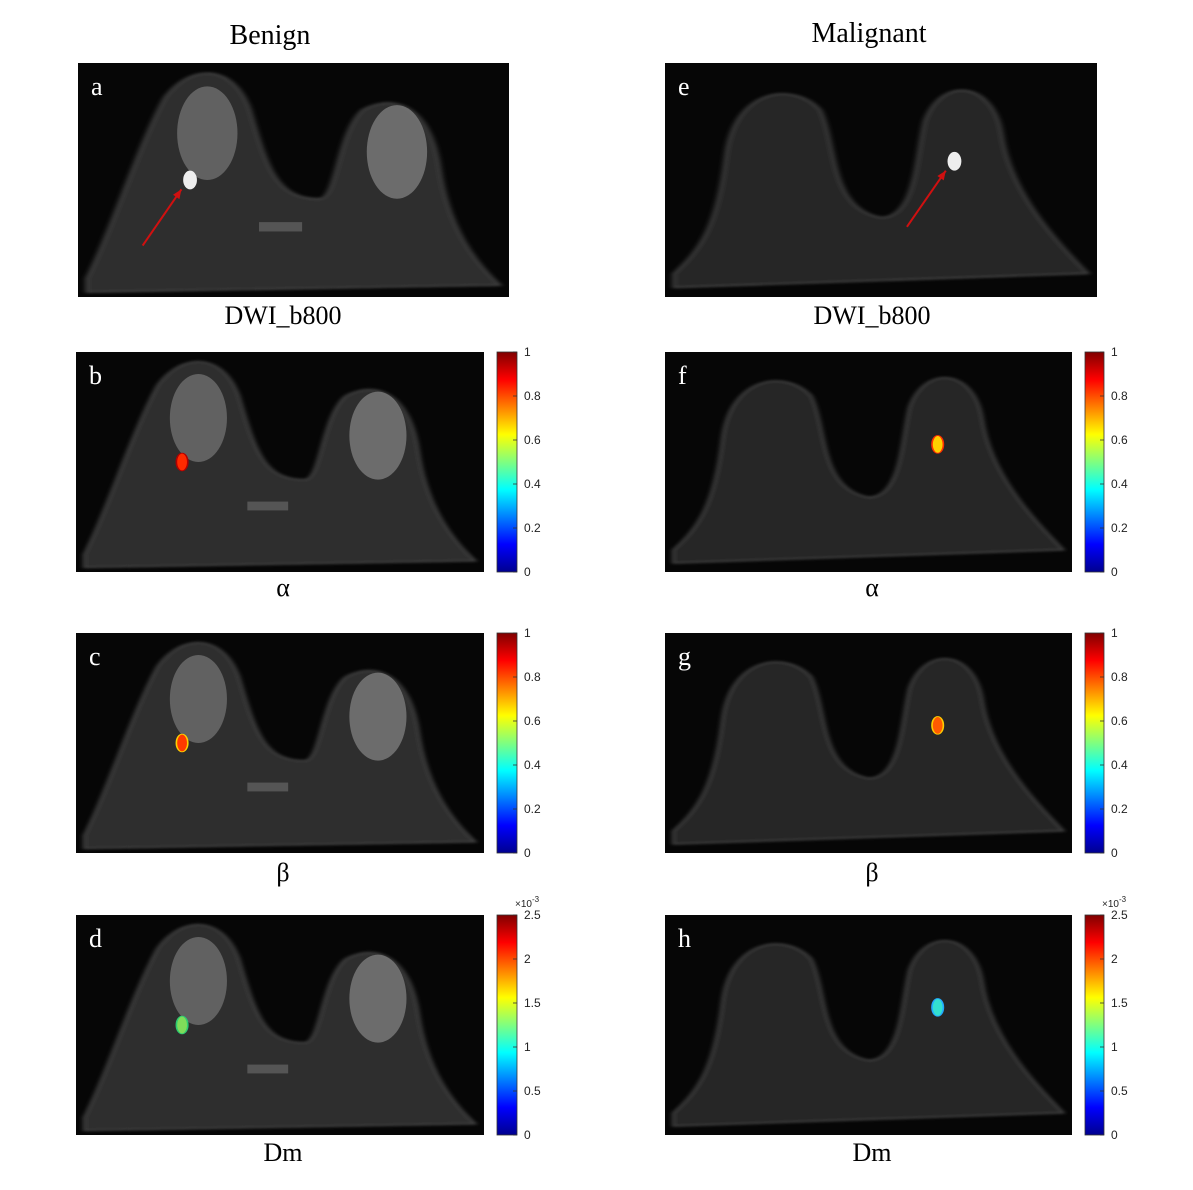 This screenshot has height=1190, width=1193. What do you see at coordinates (868, 33) in the screenshot?
I see `column-title: Malignant` at bounding box center [868, 33].